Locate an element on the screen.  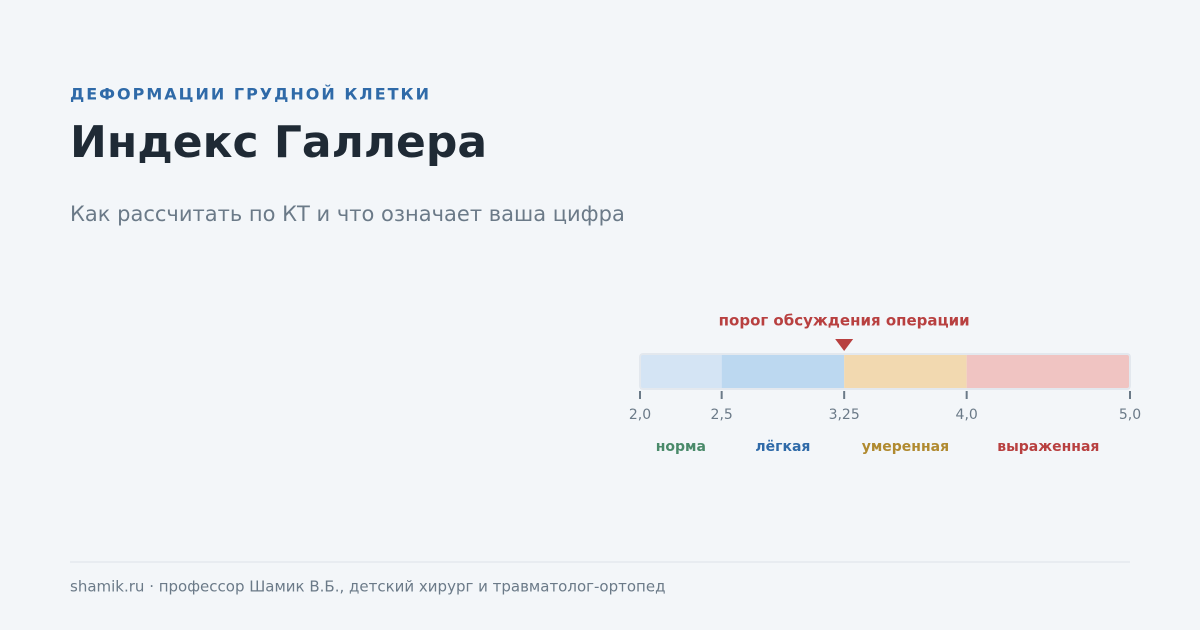
kicker: ДЕФОРМАЦИИ ГРУДНОЙ КЛЕТКИ is located at coordinates (250, 94).